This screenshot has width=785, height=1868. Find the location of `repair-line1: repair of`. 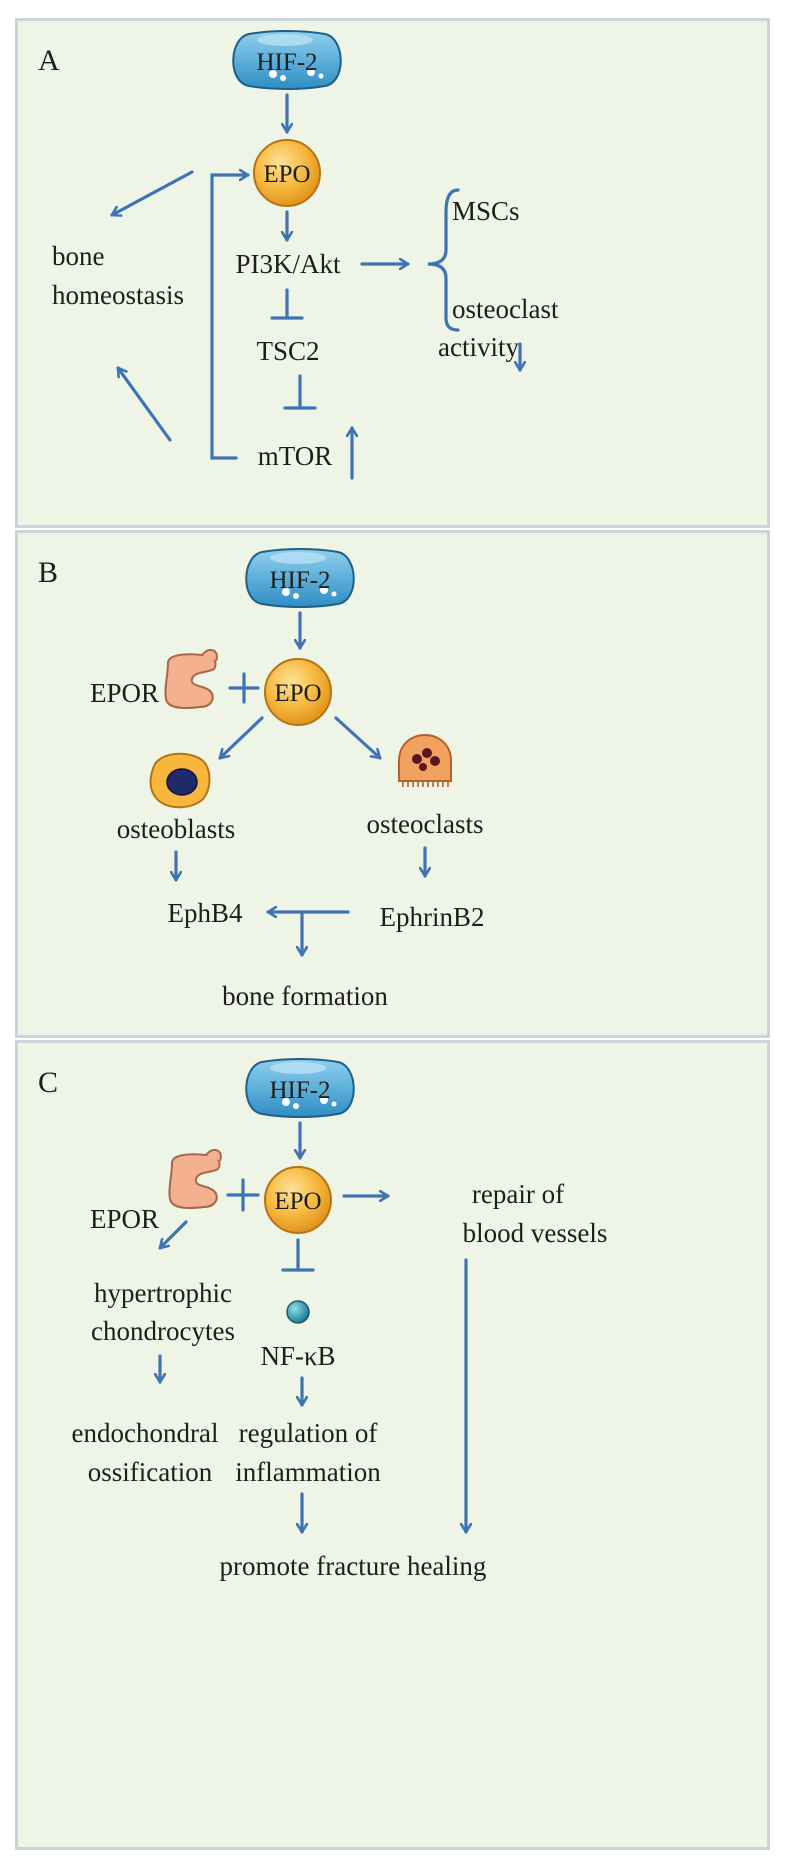

repair-line1: repair of is located at coordinates (518, 1194).